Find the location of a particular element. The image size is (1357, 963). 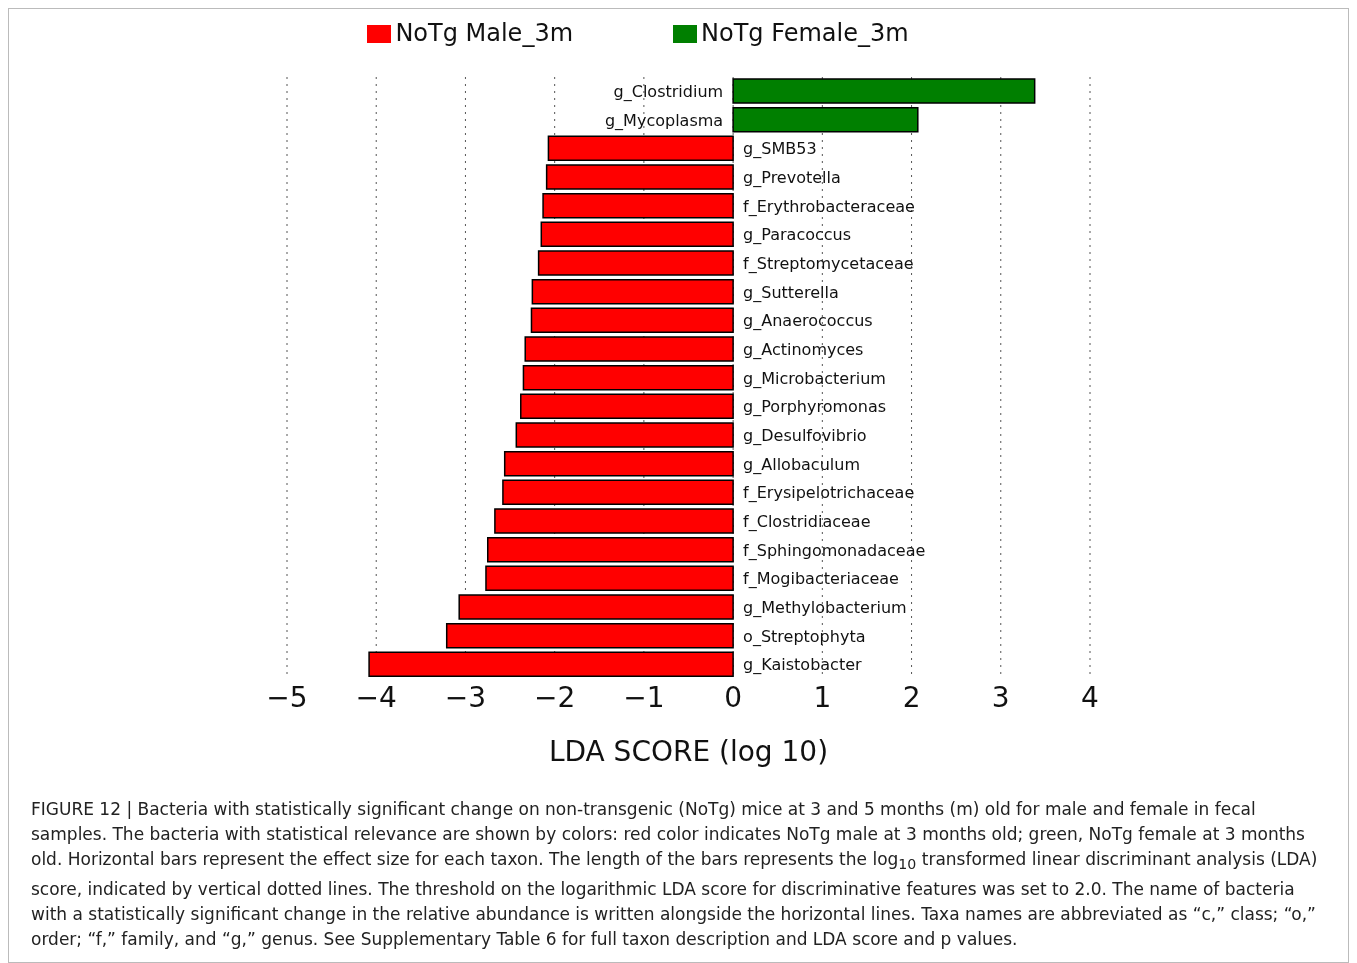

y-tick-label: g_Prevotella is located at coordinates (792, 177).